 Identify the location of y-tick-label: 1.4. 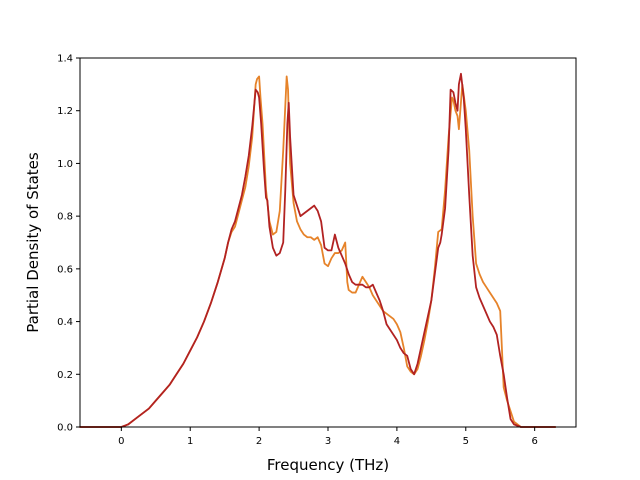
(65, 59).